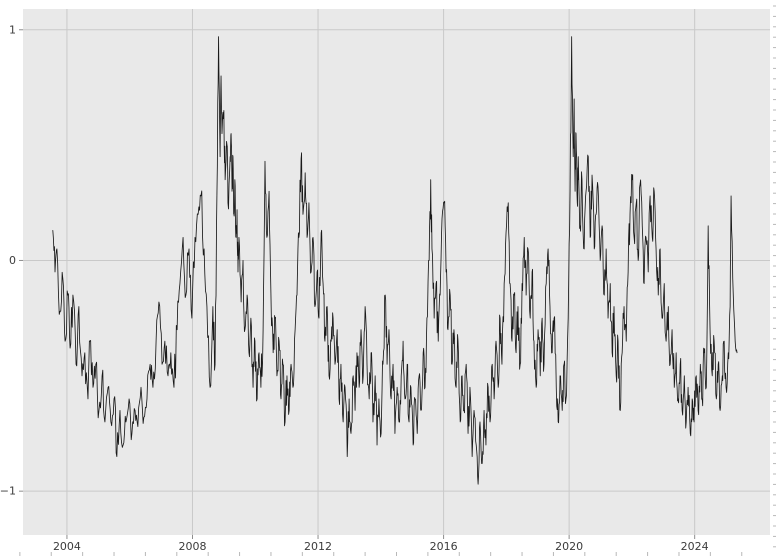 Image resolution: width=777 pixels, height=557 pixels. Describe the element at coordinates (8, 491) in the screenshot. I see `y-axis-tick-label: −1` at that location.